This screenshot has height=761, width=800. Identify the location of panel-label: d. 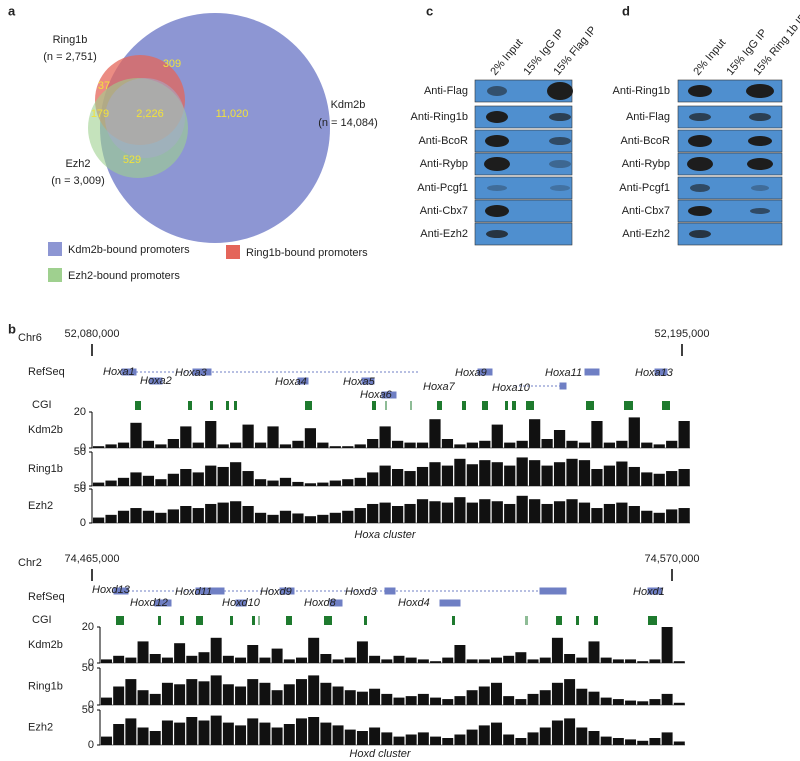
(626, 10).